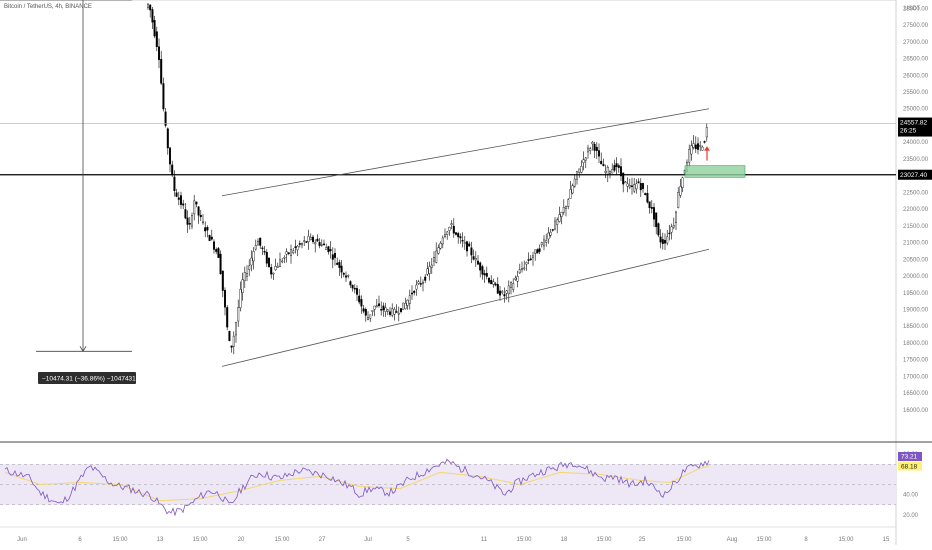 This screenshot has height=550, width=932. Describe the element at coordinates (916, 26) in the screenshot. I see `price-tick-label: 27500.00` at that location.